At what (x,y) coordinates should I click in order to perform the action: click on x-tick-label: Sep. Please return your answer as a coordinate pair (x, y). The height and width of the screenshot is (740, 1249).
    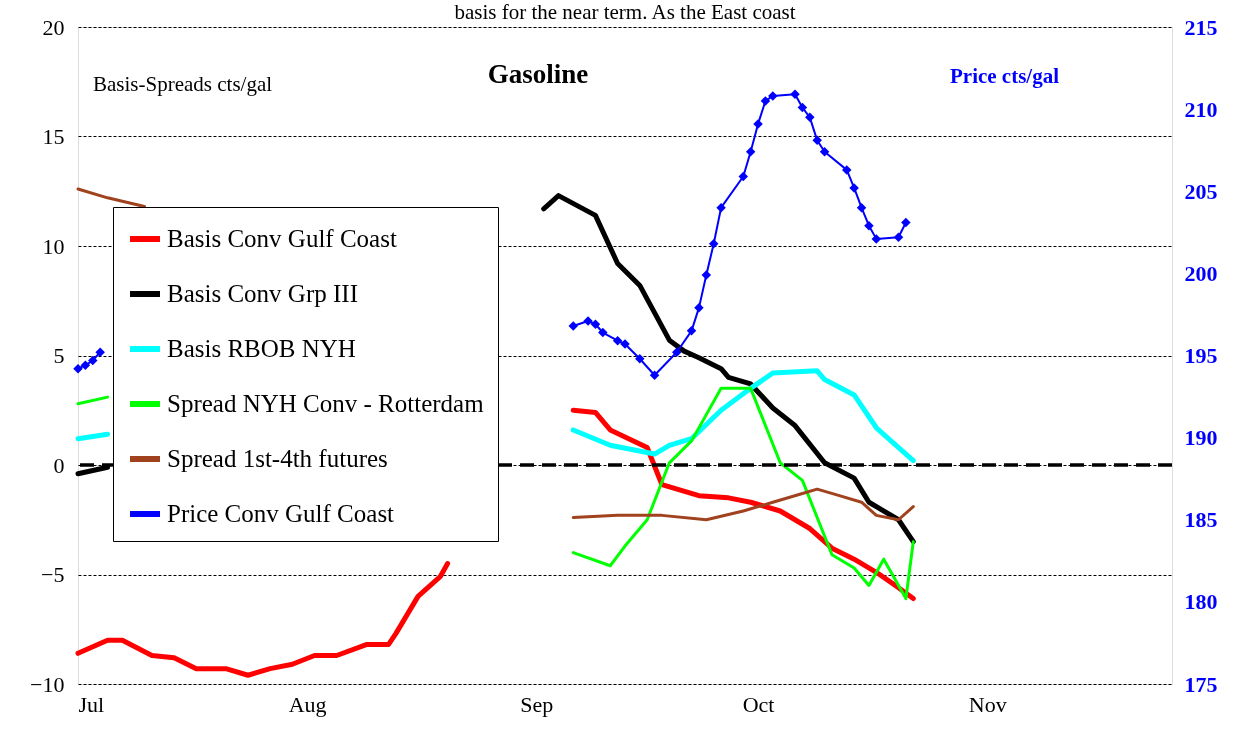
    Looking at the image, I should click on (537, 704).